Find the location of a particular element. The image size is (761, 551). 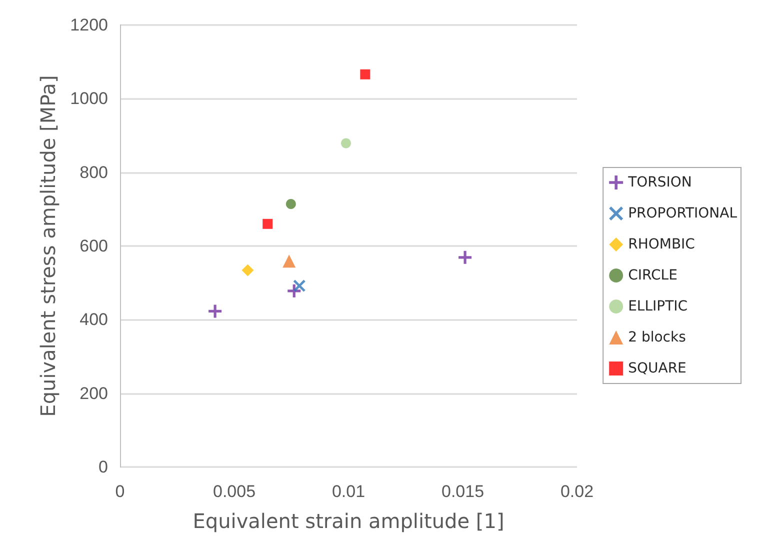

legend-label: SQUARE is located at coordinates (657, 368).